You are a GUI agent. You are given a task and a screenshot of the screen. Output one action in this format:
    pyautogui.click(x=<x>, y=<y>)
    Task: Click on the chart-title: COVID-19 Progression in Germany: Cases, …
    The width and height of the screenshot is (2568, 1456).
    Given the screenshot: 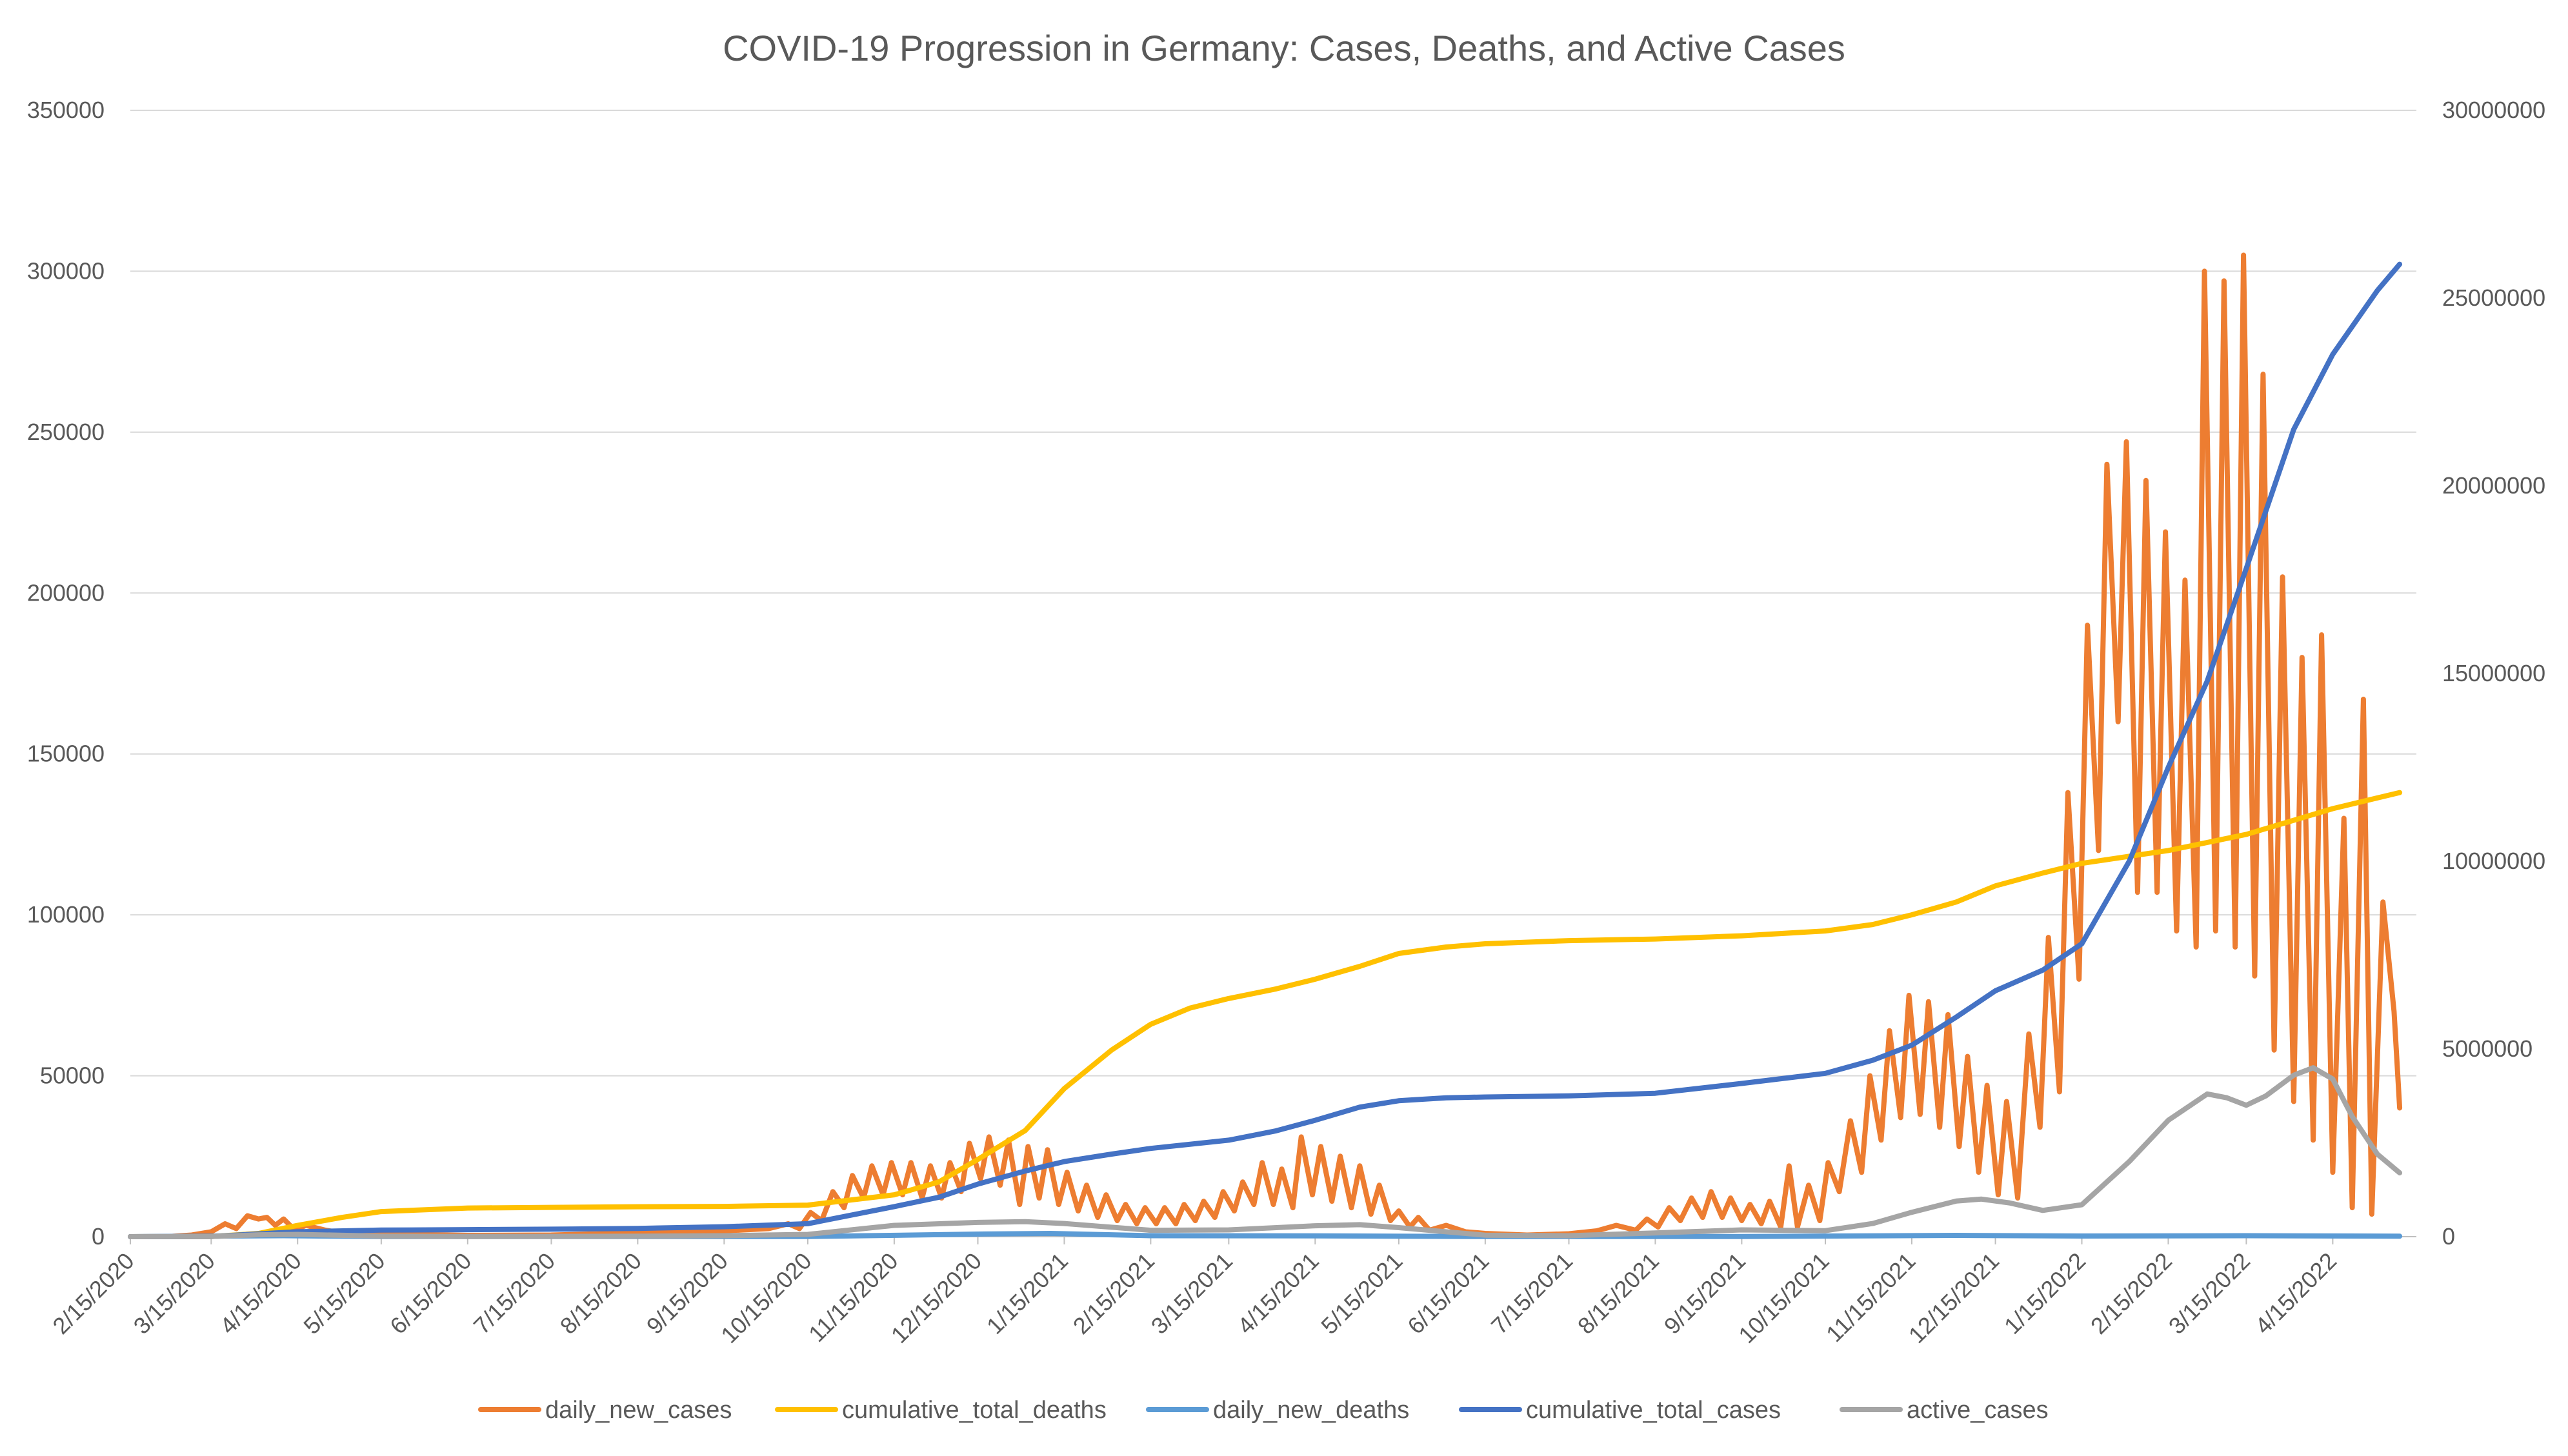 What is the action you would take?
    pyautogui.click(x=1284, y=48)
    